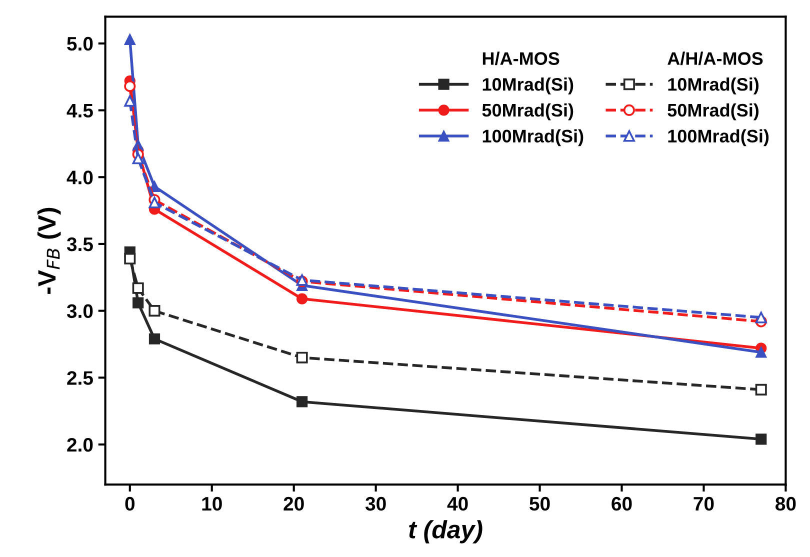  I want to click on x-tick-label: 60, so click(622, 503).